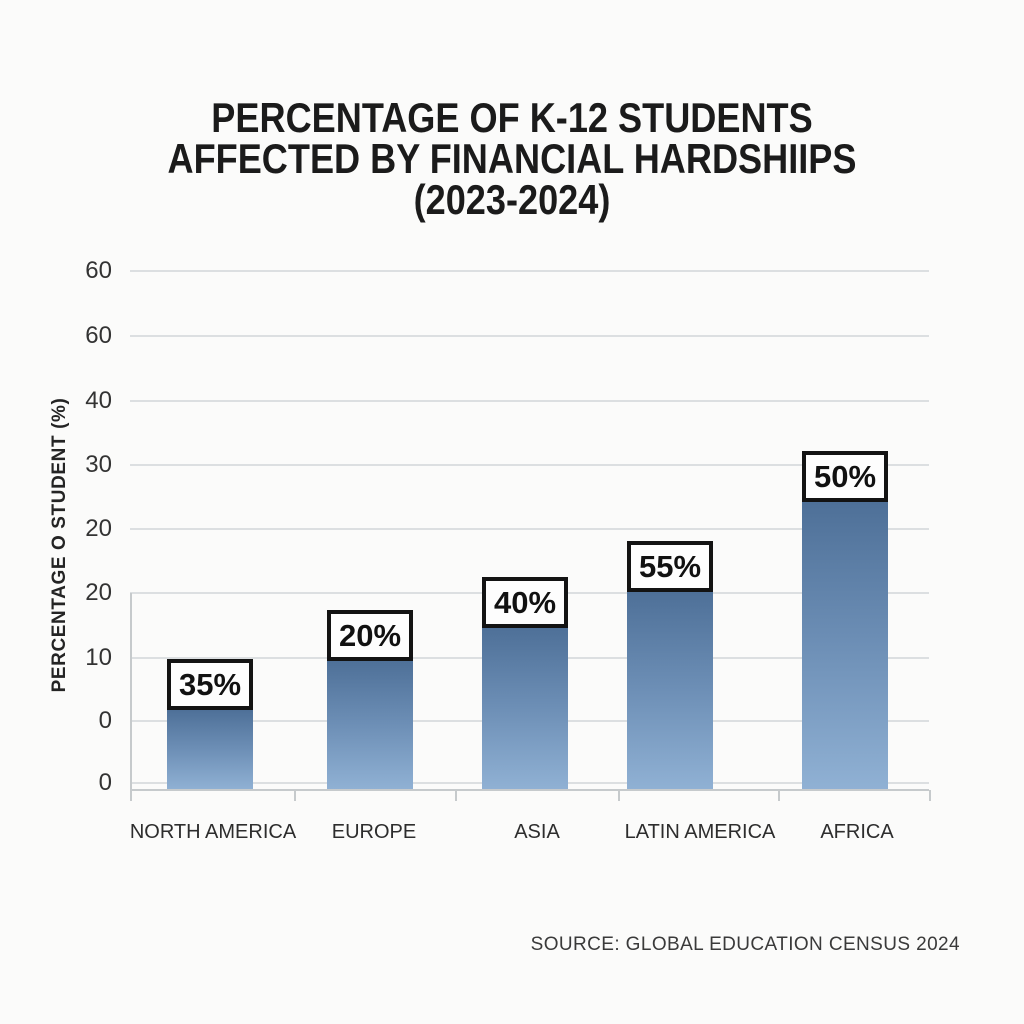  I want to click on bar-value-label-box: 50%, so click(845, 476).